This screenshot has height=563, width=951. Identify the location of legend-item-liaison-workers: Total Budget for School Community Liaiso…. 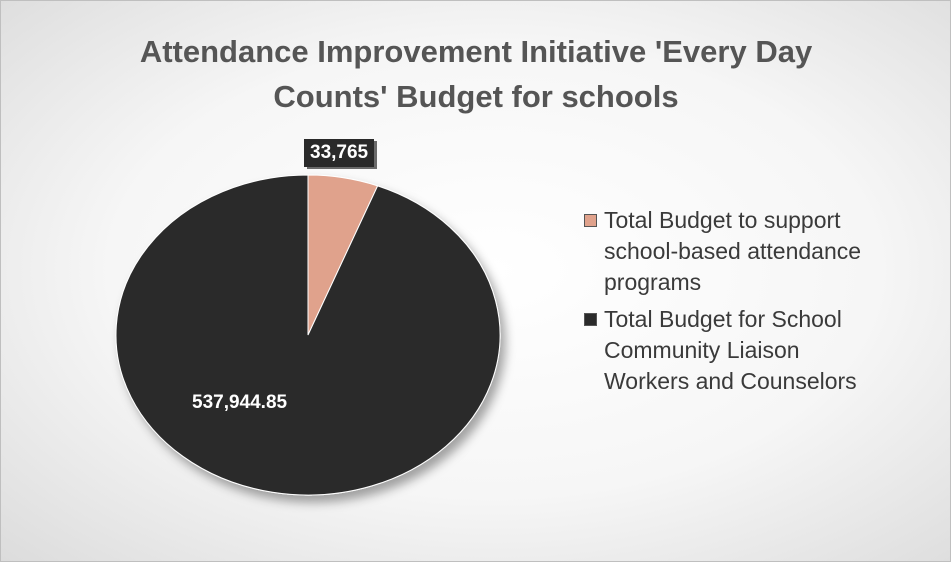
(749, 350).